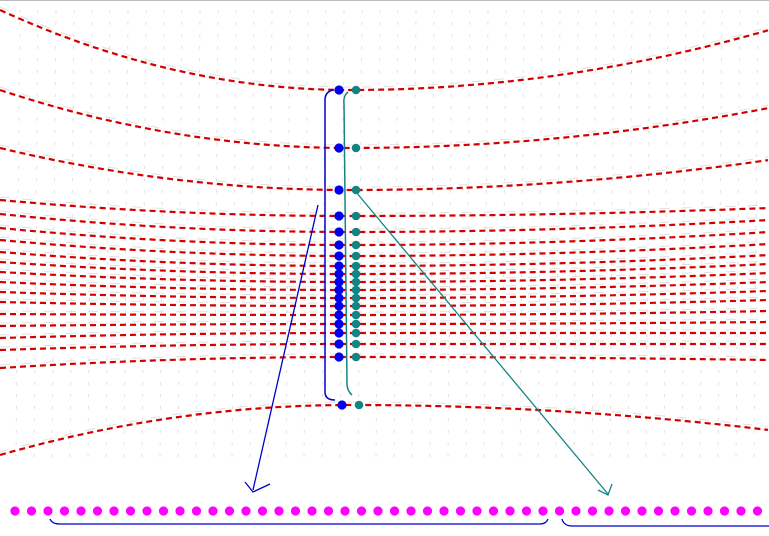  I want to click on left-column-bracket, so click(330, 245).